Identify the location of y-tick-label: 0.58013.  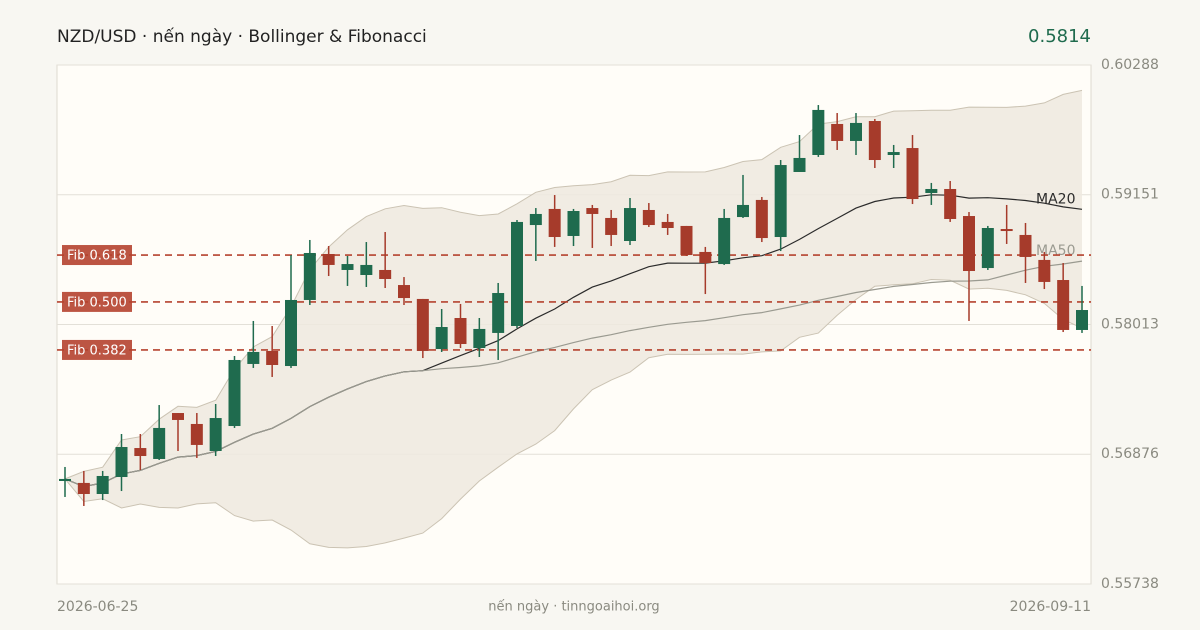
(1130, 325).